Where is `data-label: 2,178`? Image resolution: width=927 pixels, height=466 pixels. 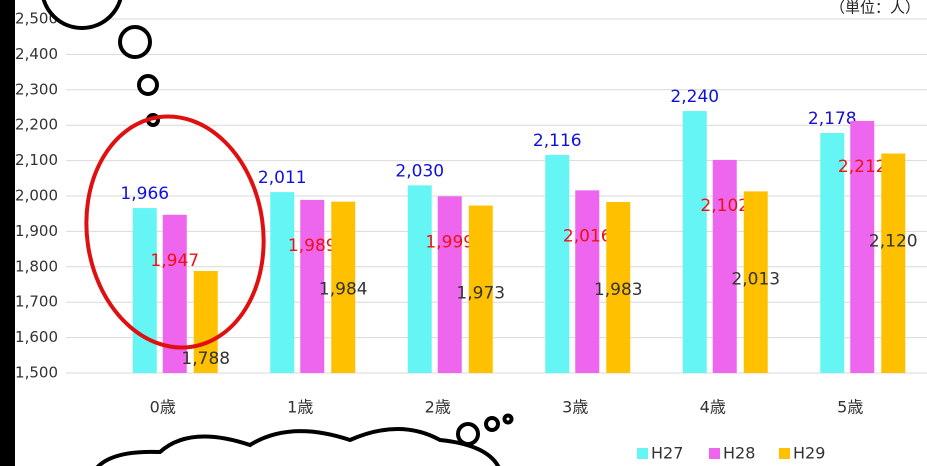 data-label: 2,178 is located at coordinates (832, 119).